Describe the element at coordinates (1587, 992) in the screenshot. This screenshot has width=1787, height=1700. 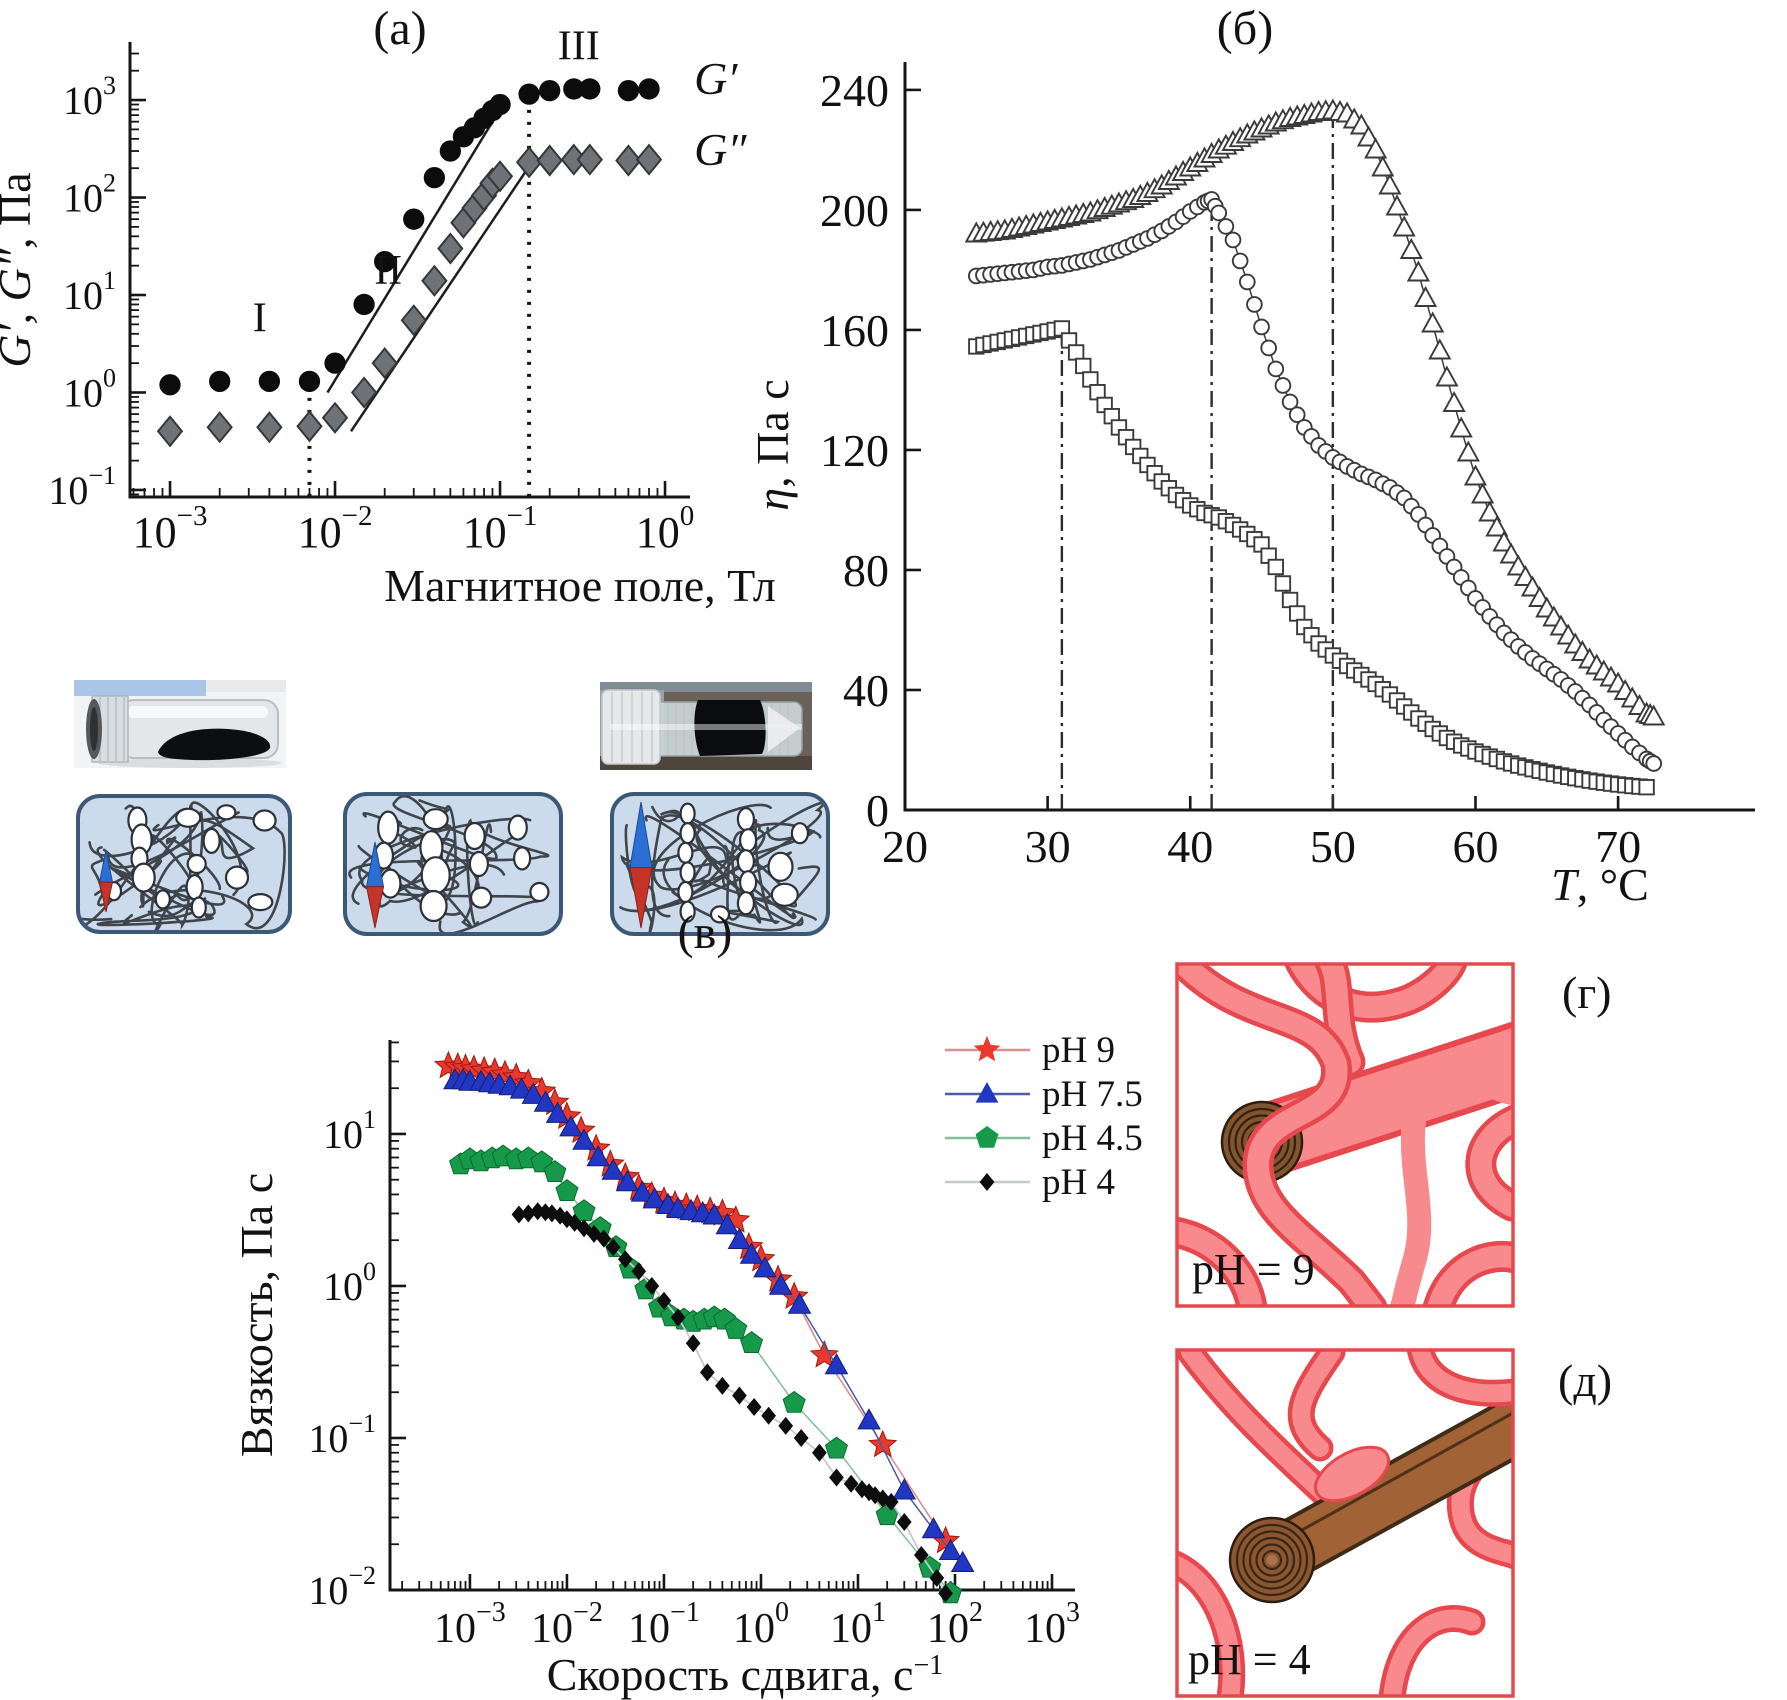
I see `panel-g-label: (г)` at that location.